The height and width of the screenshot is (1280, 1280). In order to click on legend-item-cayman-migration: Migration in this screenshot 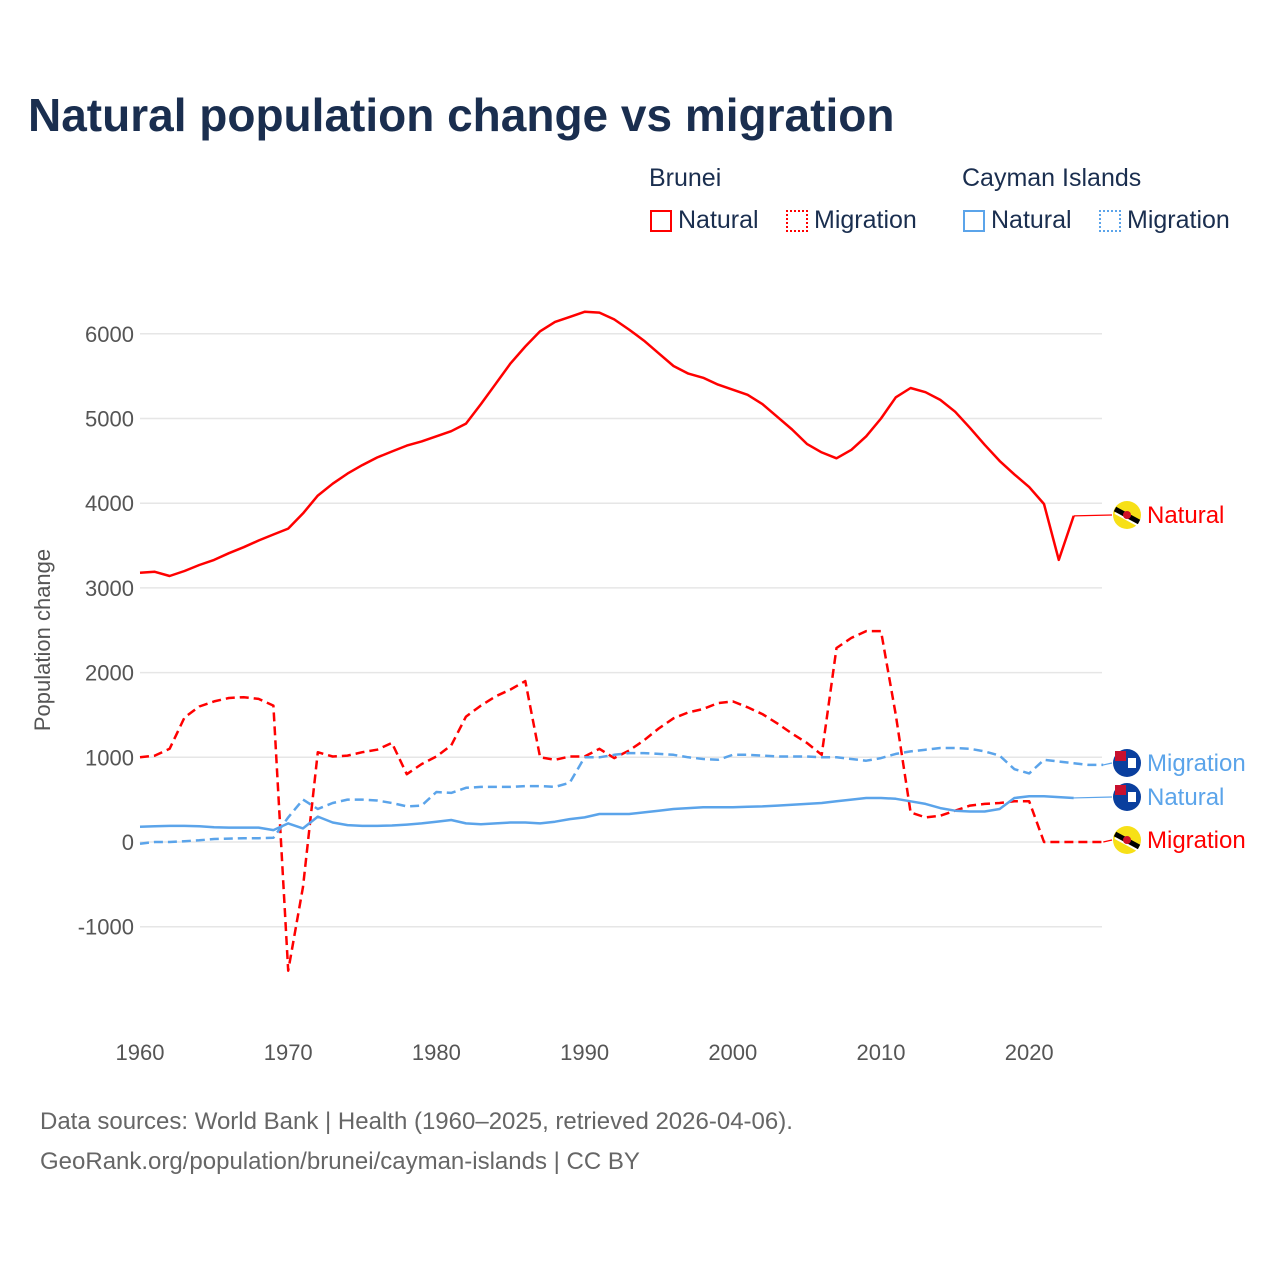, I will do `click(1164, 220)`.